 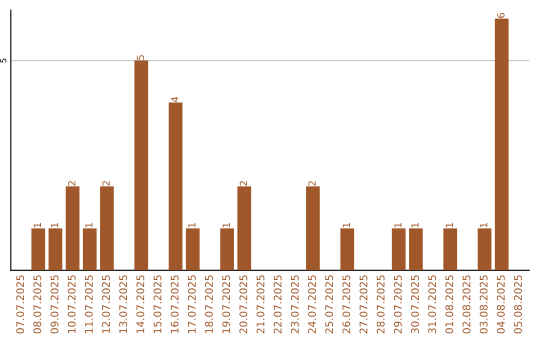 I want to click on x-tick-label: 29.07.2025, so click(x=398, y=304).